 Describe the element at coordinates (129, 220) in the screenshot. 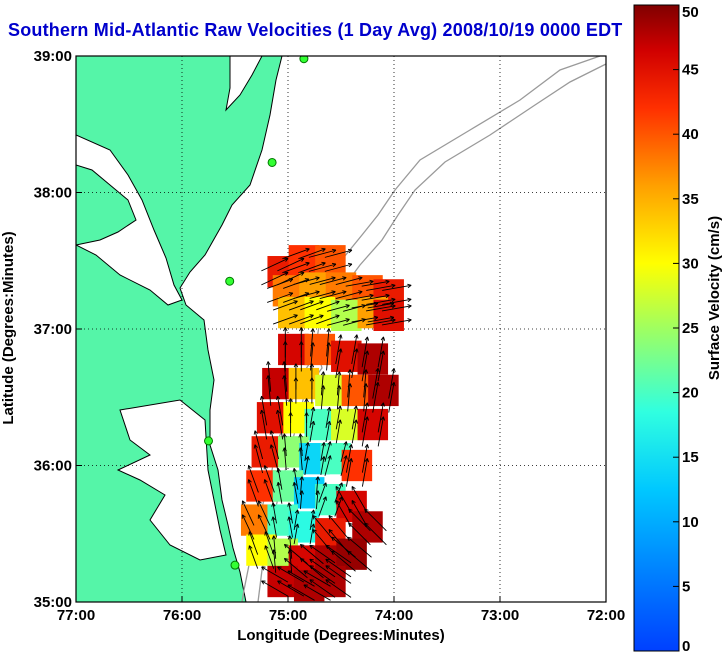

I see `chesapeake-bay` at that location.